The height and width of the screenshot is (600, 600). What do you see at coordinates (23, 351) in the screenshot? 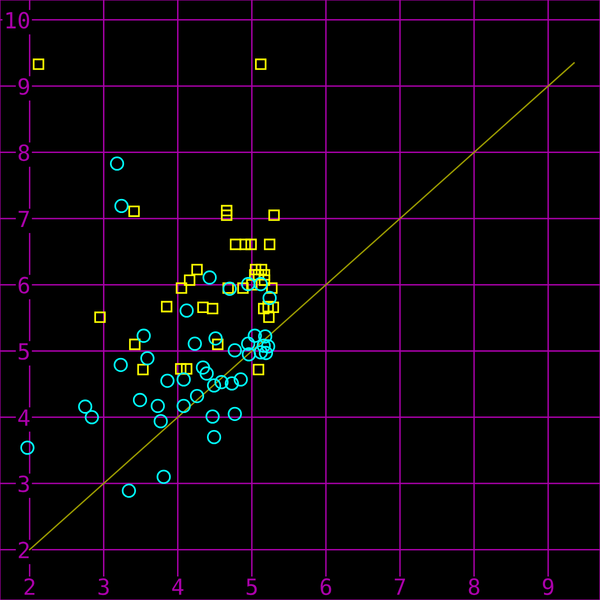
I see `y-tick-label: 5` at bounding box center [23, 351].